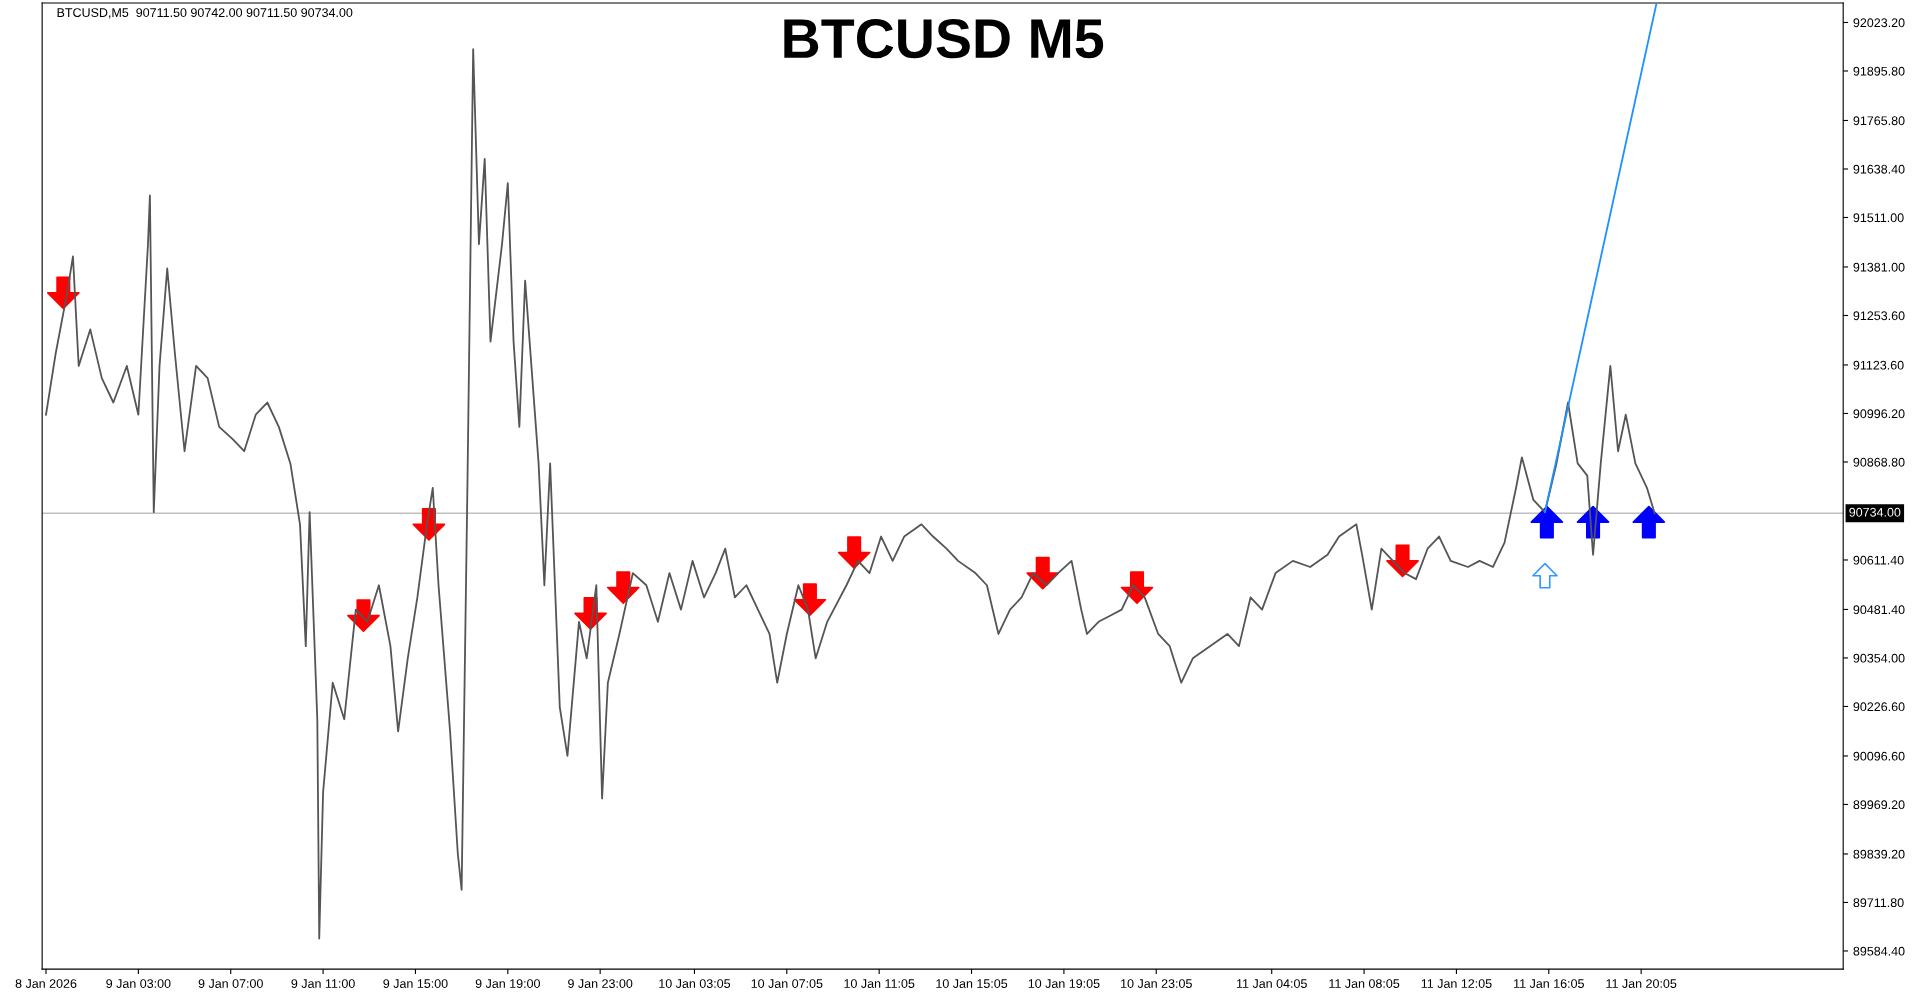 This screenshot has width=1916, height=997. What do you see at coordinates (879, 983) in the screenshot?
I see `x-tick-label: 10 Jan 11:05` at bounding box center [879, 983].